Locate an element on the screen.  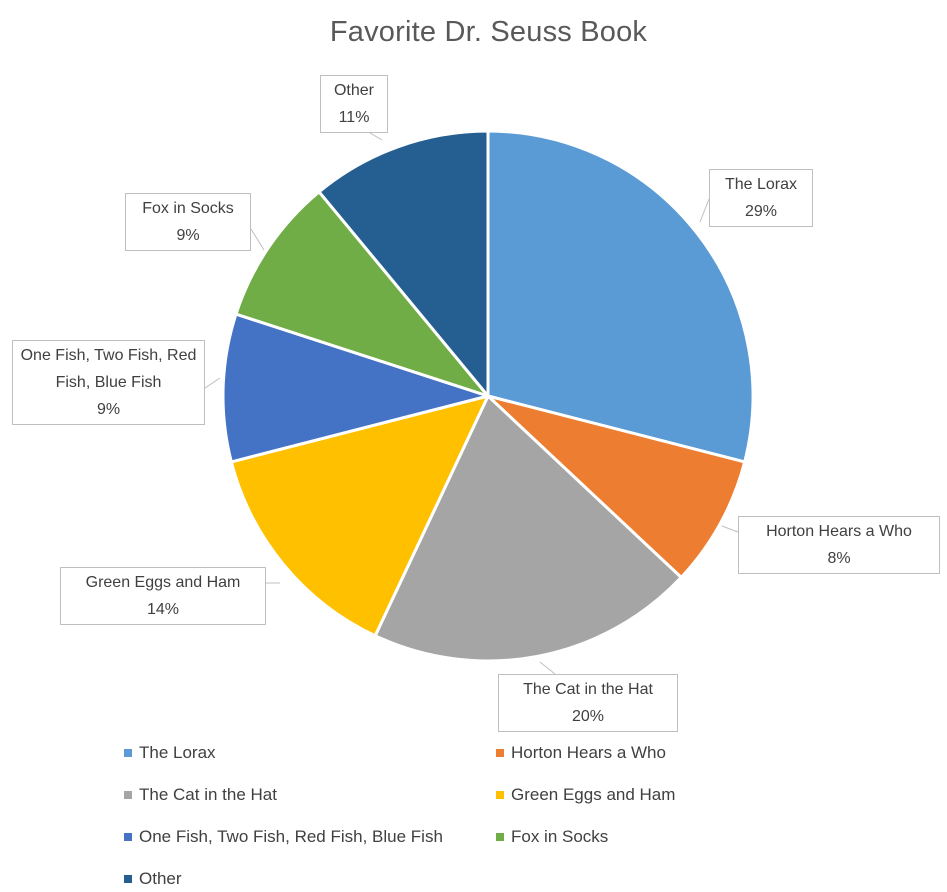
legend-label: The Cat in the Hat is located at coordinates (208, 794).